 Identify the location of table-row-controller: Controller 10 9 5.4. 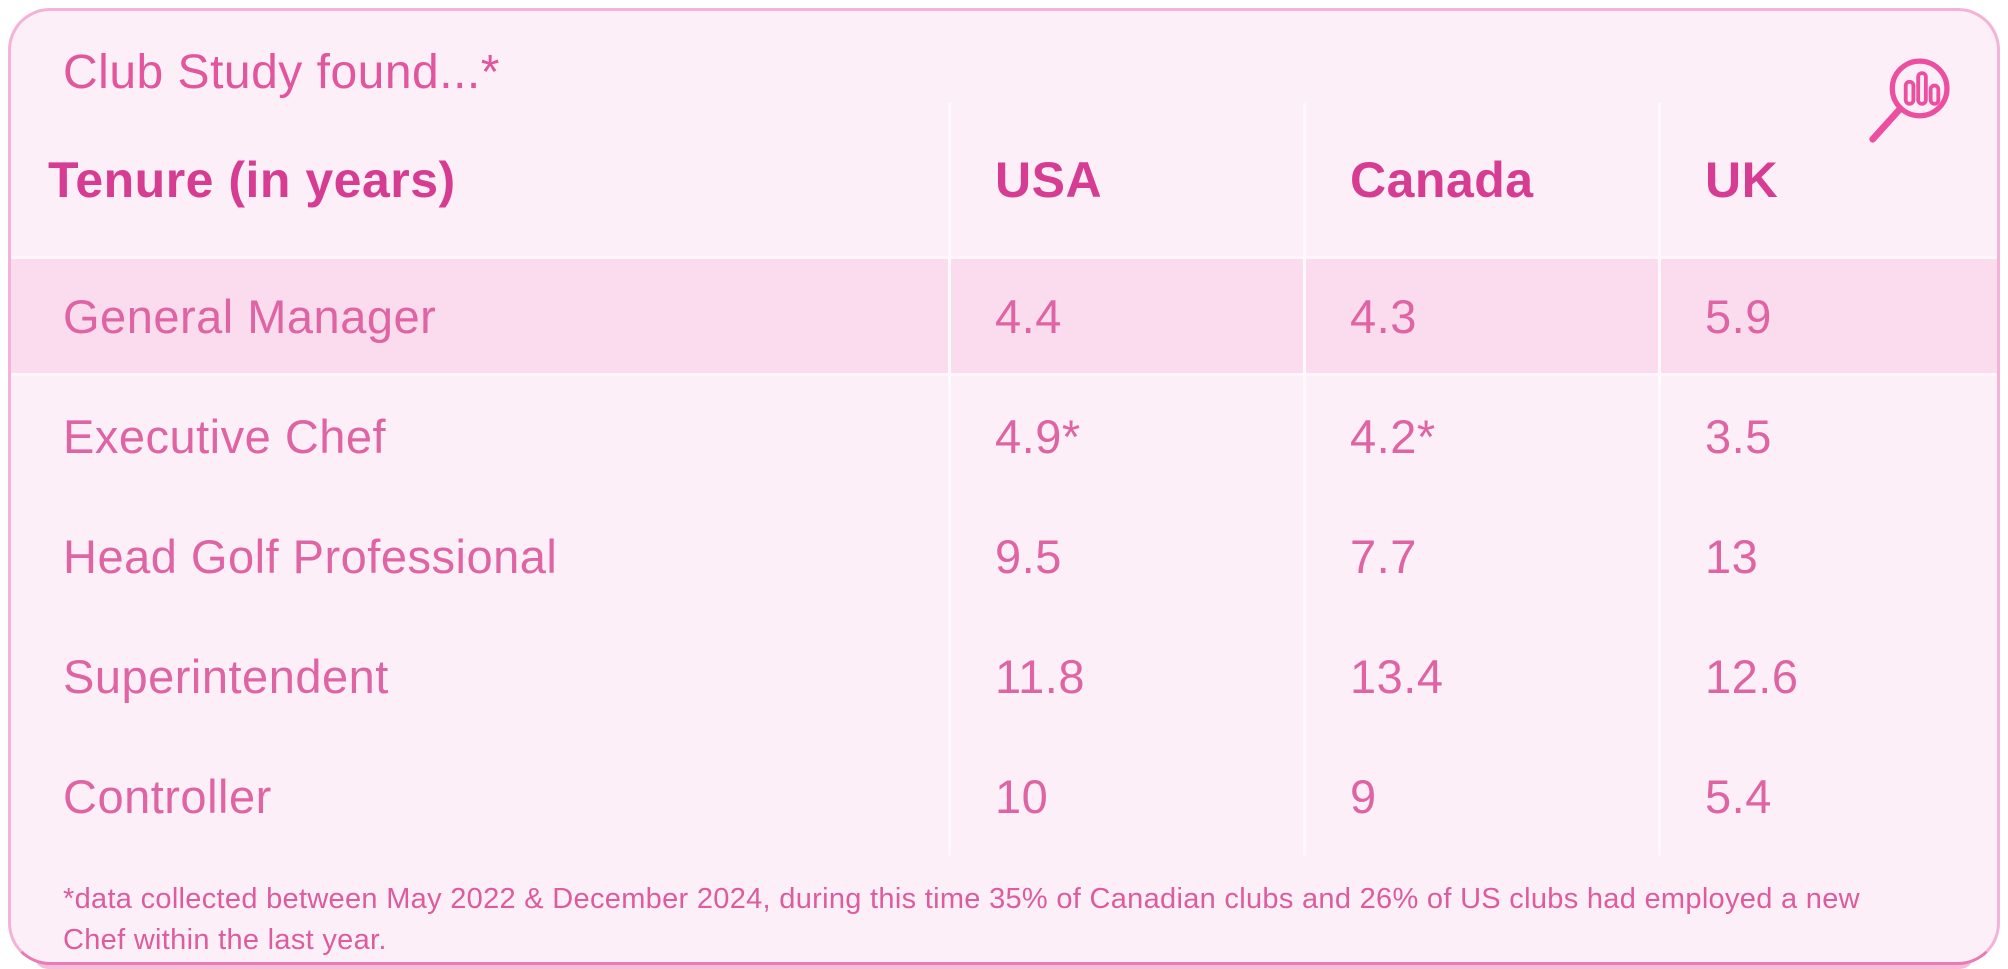
(1004, 796).